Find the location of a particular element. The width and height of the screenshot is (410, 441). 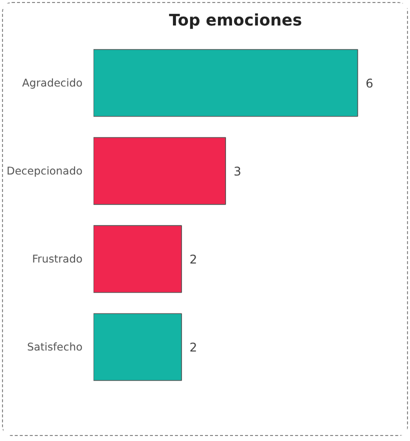

y-tick-label: Satisfecho is located at coordinates (55, 347).